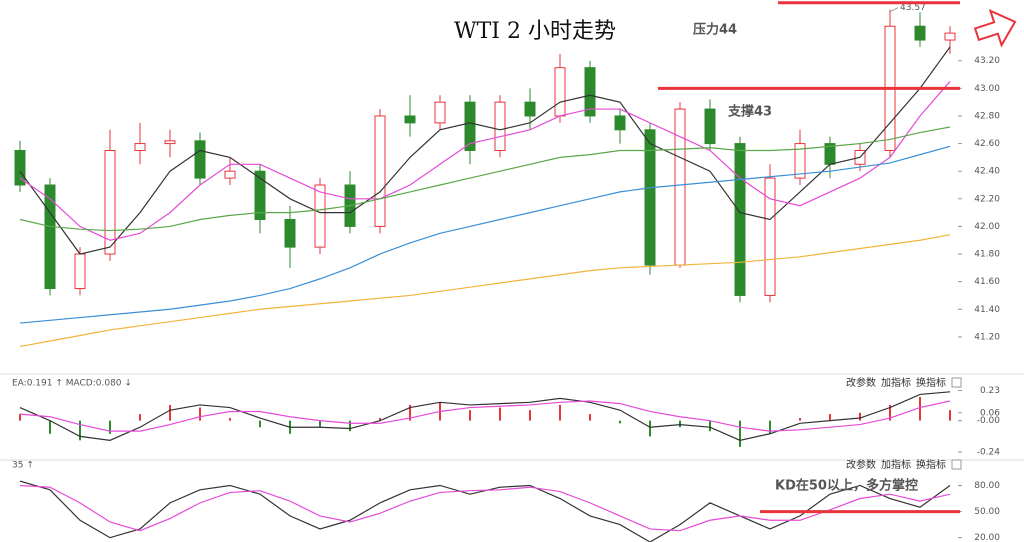 This screenshot has width=1024, height=542. What do you see at coordinates (987, 116) in the screenshot?
I see `y-tick-label: 42.80` at bounding box center [987, 116].